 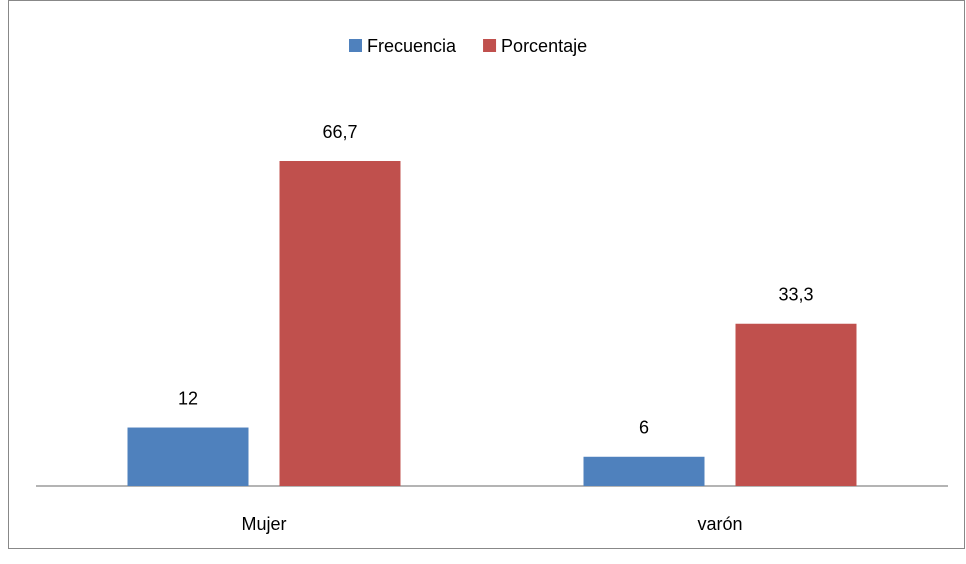 What do you see at coordinates (188, 398) in the screenshot?
I see `data-label: 12` at bounding box center [188, 398].